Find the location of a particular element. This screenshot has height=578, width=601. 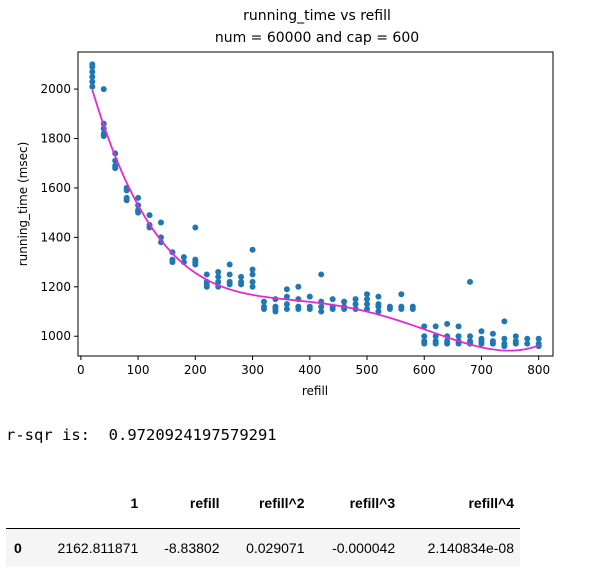

column-header-refill-4: refill^4 is located at coordinates (491, 503).